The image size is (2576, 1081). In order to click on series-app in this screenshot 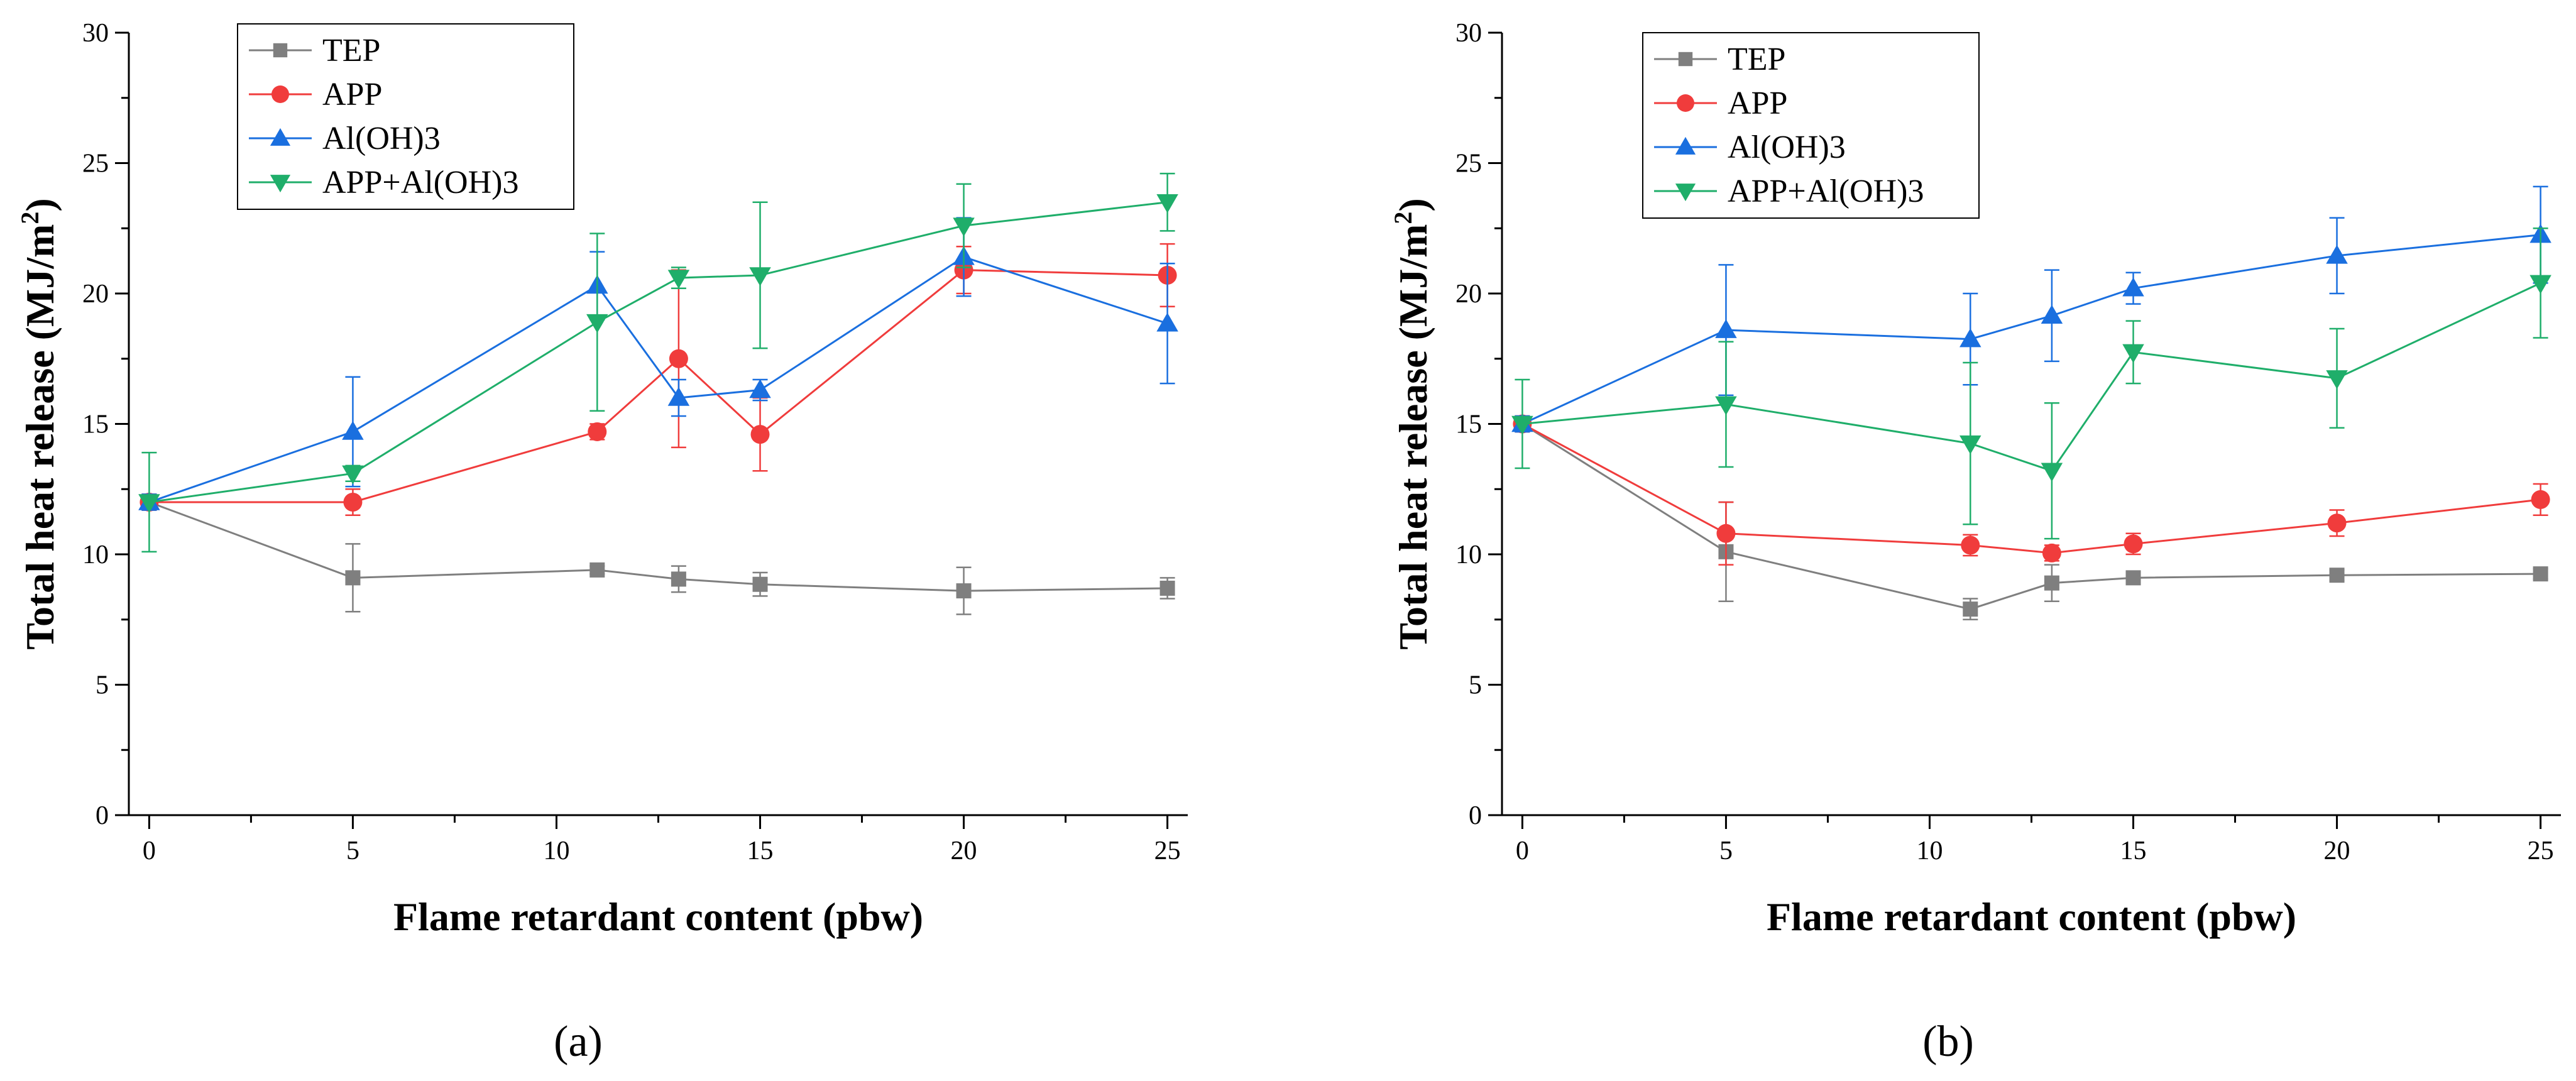, I will do `click(658, 379)`.